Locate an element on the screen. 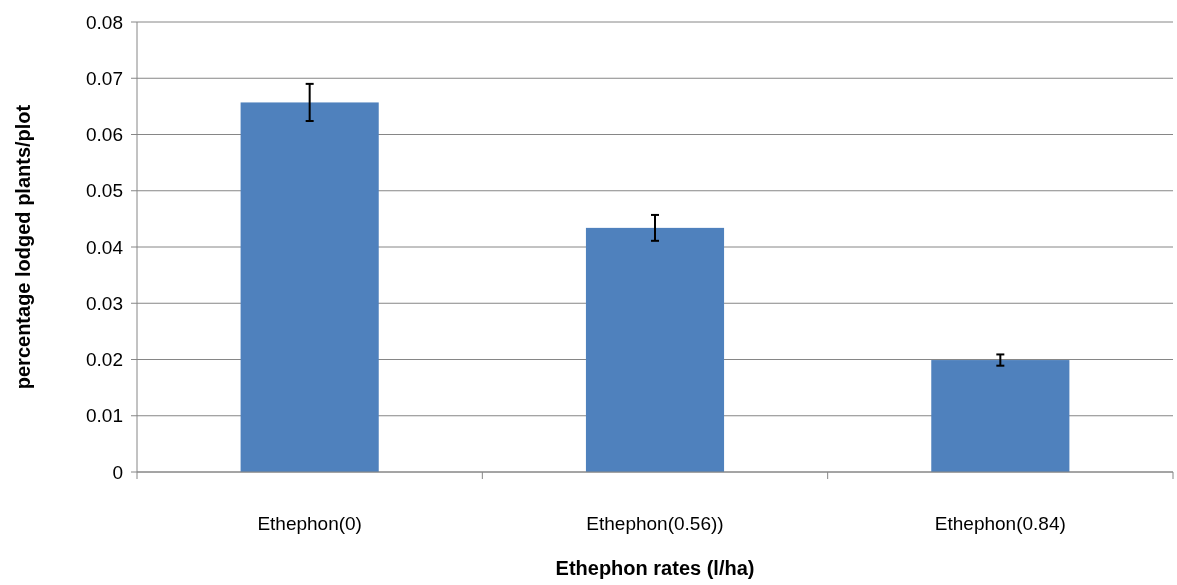 Image resolution: width=1177 pixels, height=585 pixels. y-tick-label: 0.07 is located at coordinates (104, 78).